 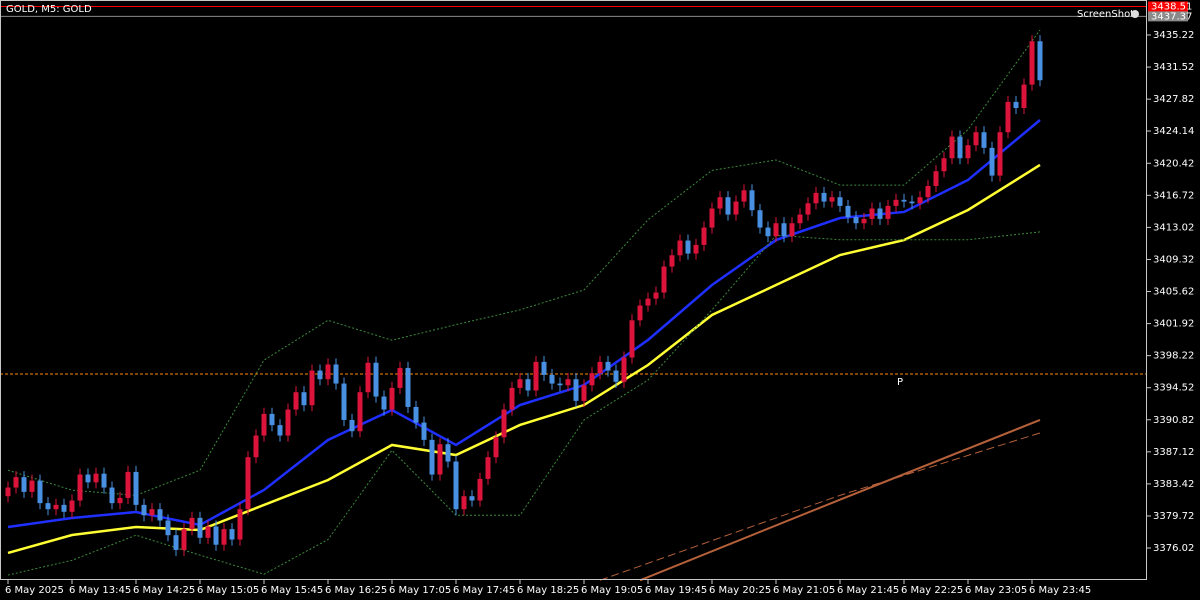 What do you see at coordinates (1173, 67) in the screenshot?
I see `y-tick-label: 3431.52` at bounding box center [1173, 67].